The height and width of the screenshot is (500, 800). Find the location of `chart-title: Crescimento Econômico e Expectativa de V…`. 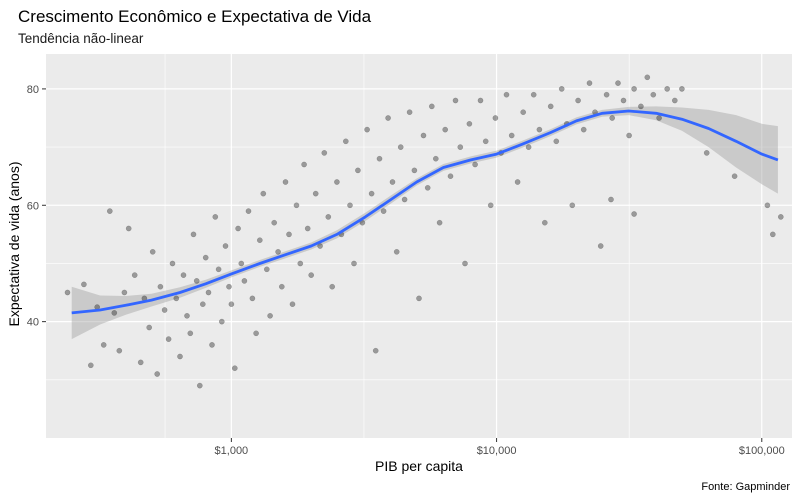

chart-title: Crescimento Econômico e Expectativa de V… is located at coordinates (195, 16).